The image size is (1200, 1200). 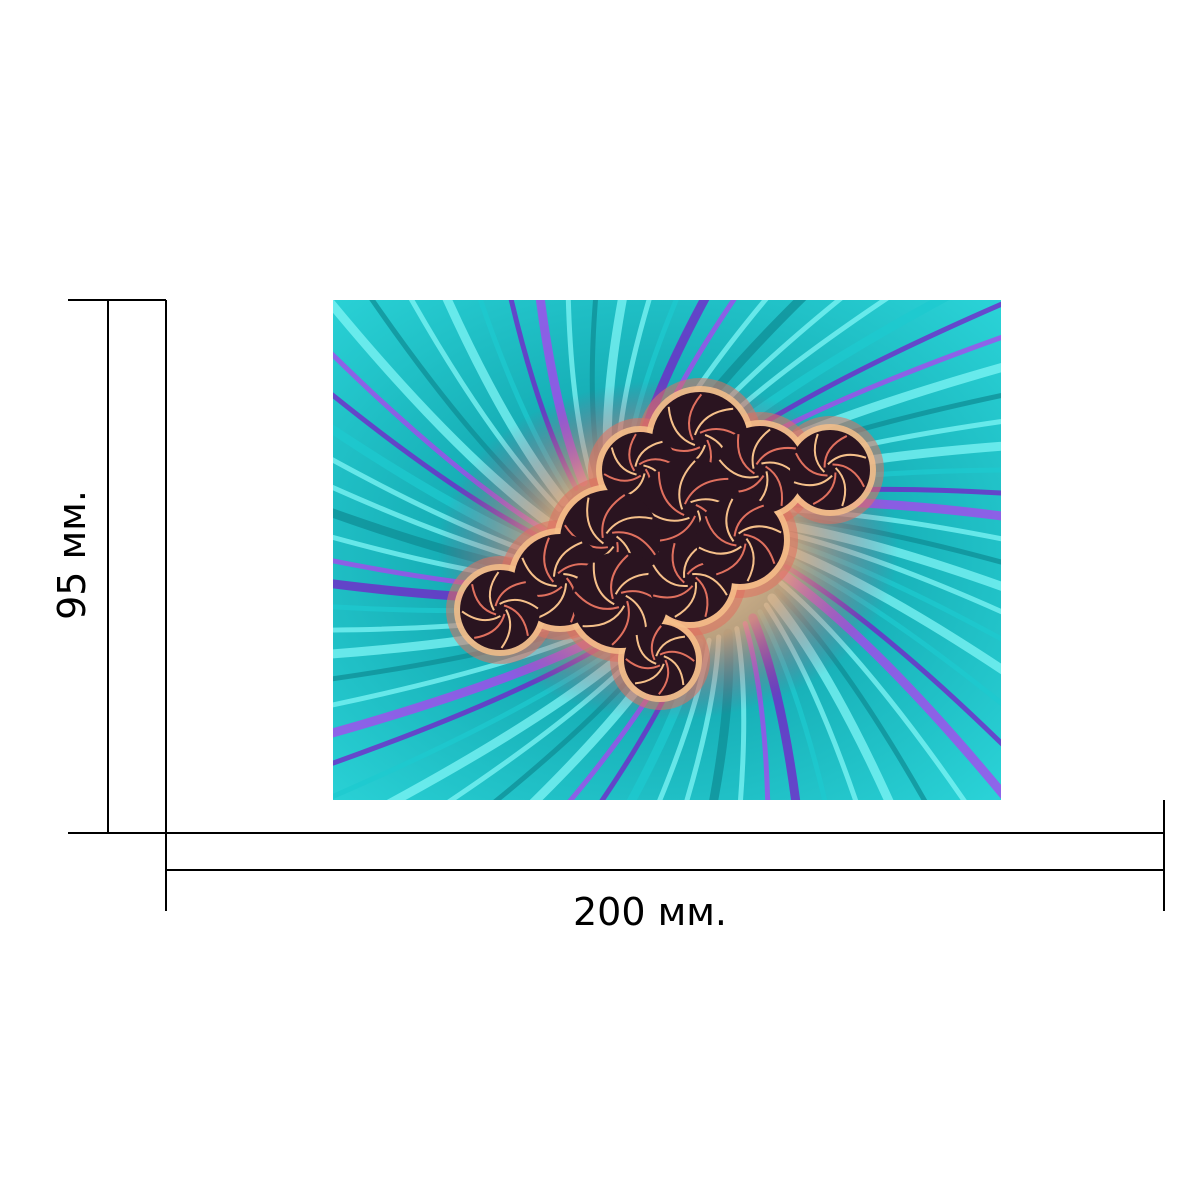 What do you see at coordinates (665, 544) in the screenshot?
I see `artwork-fractal-core` at bounding box center [665, 544].